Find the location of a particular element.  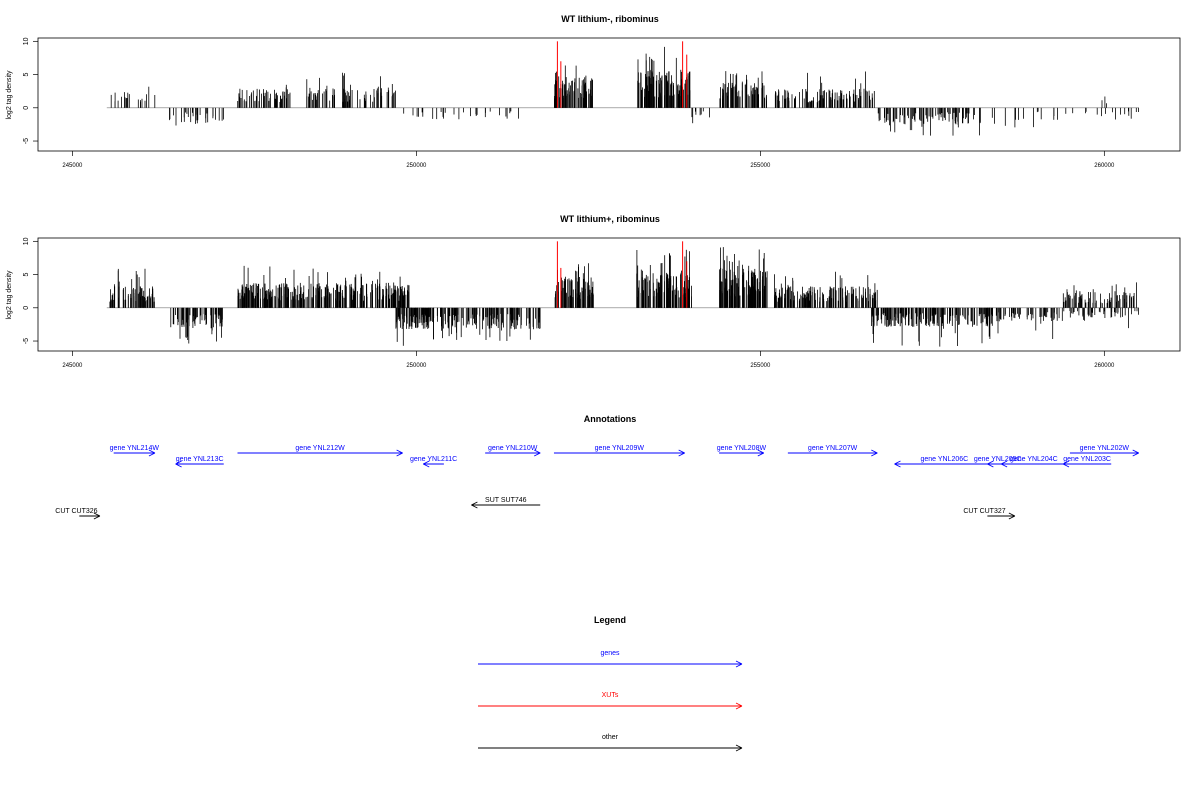

legend-label: genes is located at coordinates (610, 653).